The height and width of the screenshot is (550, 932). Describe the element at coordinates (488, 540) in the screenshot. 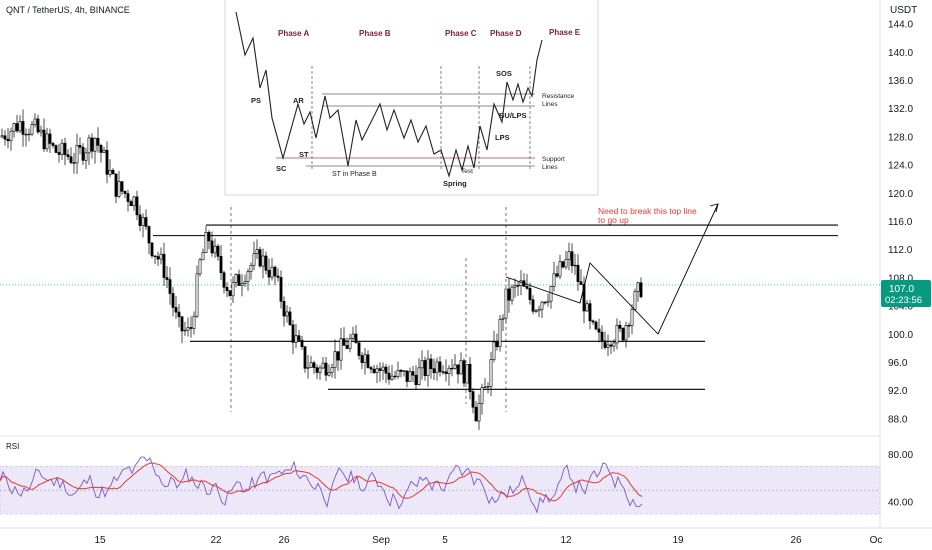

I see `time-axis: 15 22 26 Sep 5 12 19 26 Oc` at that location.